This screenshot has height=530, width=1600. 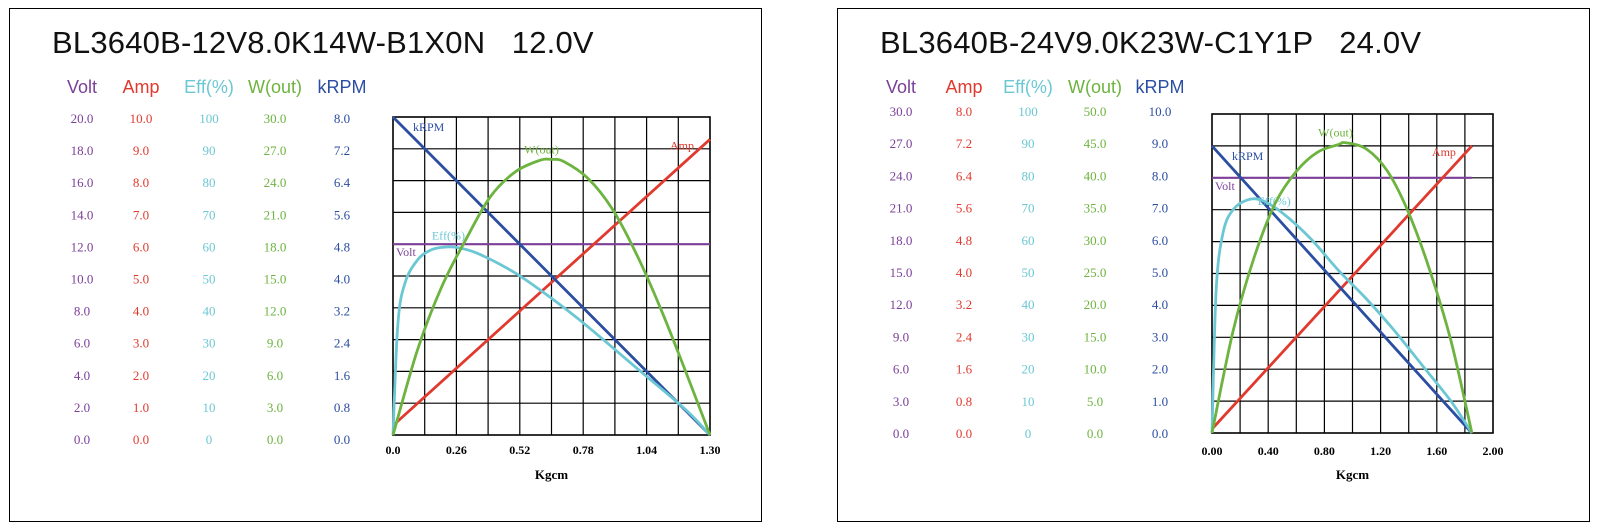 I want to click on x-tick-label: 1.60, so click(x=1436, y=451).